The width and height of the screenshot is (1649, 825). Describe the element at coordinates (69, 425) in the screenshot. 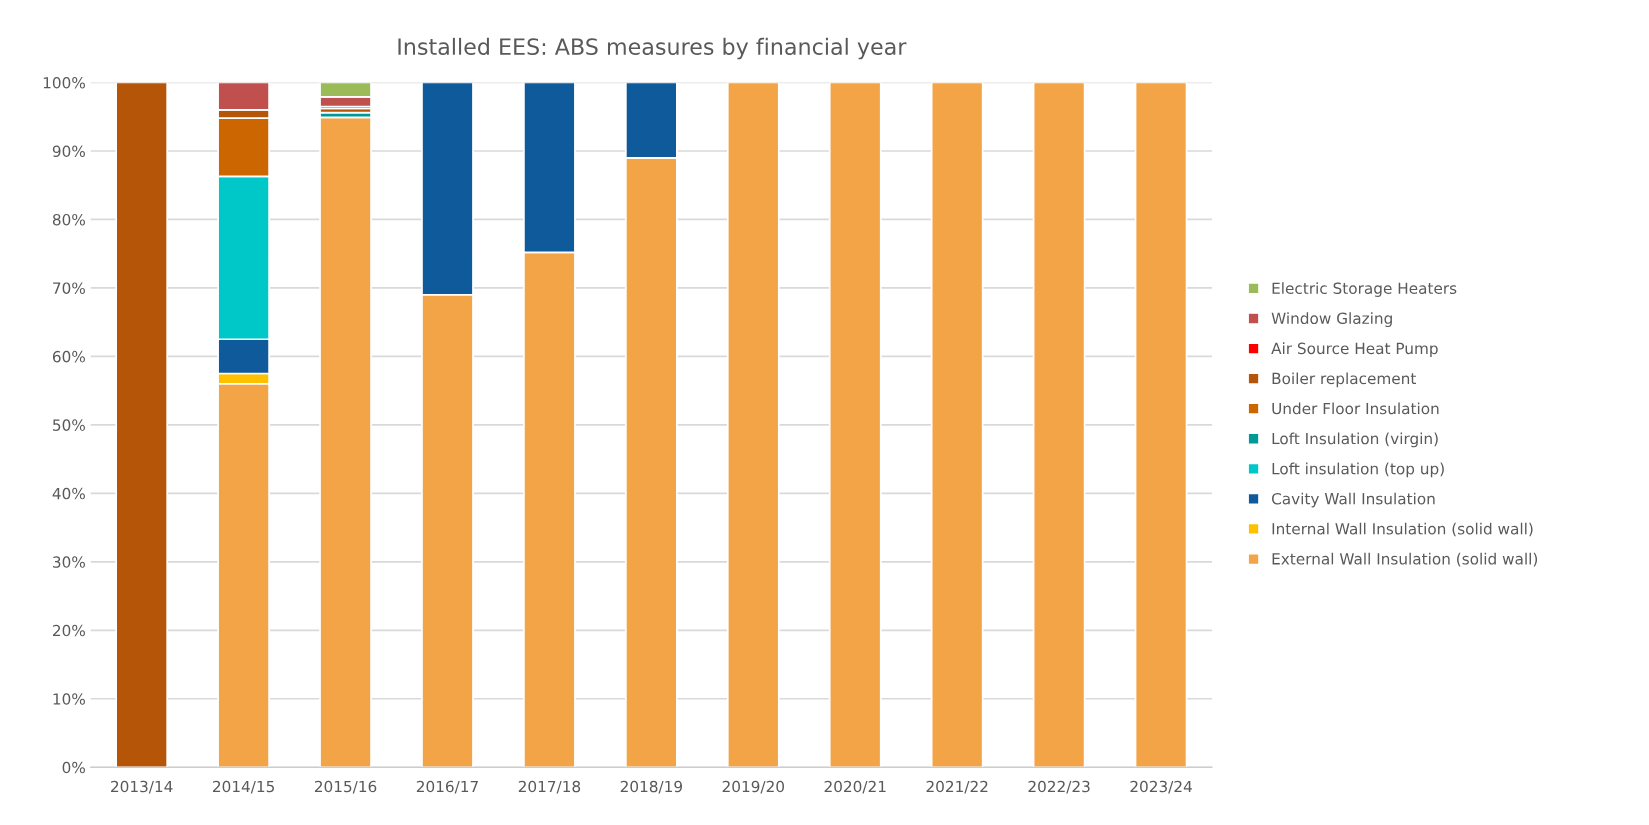

I see `y-tick-label: 50%` at that location.